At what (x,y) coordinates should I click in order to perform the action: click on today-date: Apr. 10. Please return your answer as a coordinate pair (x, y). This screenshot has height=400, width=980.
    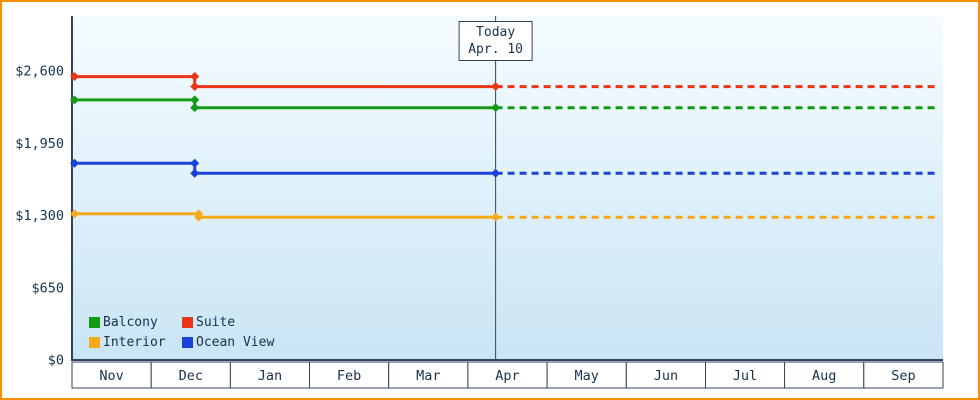
    Looking at the image, I should click on (496, 49).